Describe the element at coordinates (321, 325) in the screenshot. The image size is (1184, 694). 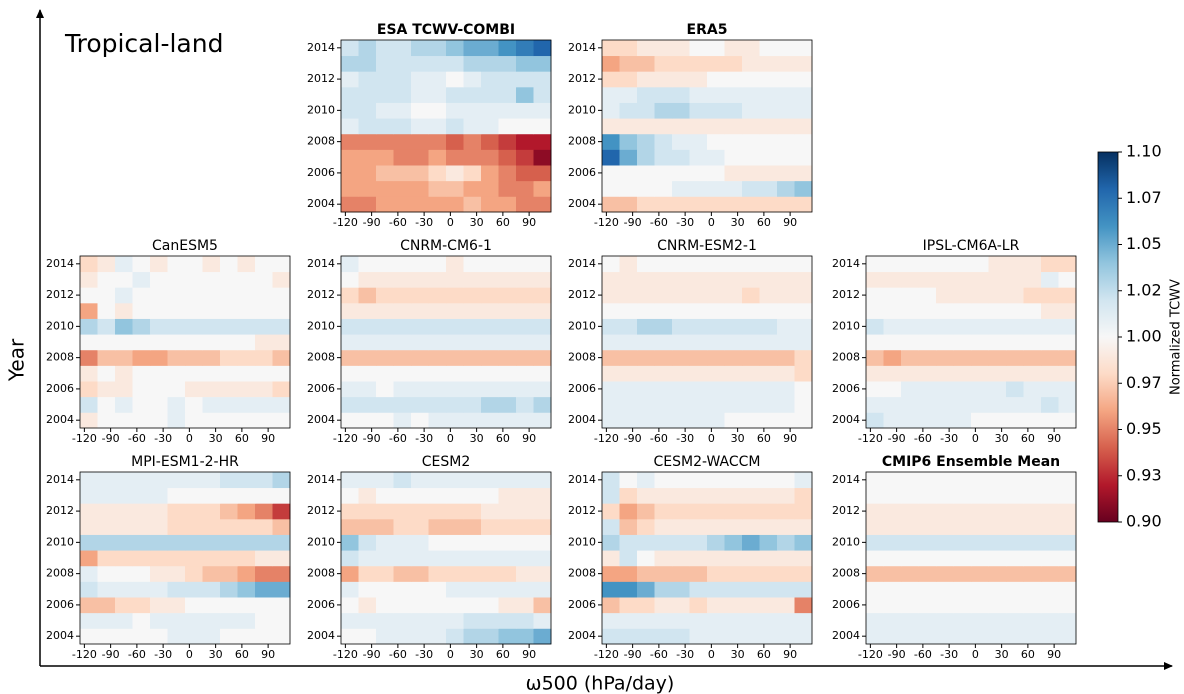
I see `y-tick-label: 2010` at that location.